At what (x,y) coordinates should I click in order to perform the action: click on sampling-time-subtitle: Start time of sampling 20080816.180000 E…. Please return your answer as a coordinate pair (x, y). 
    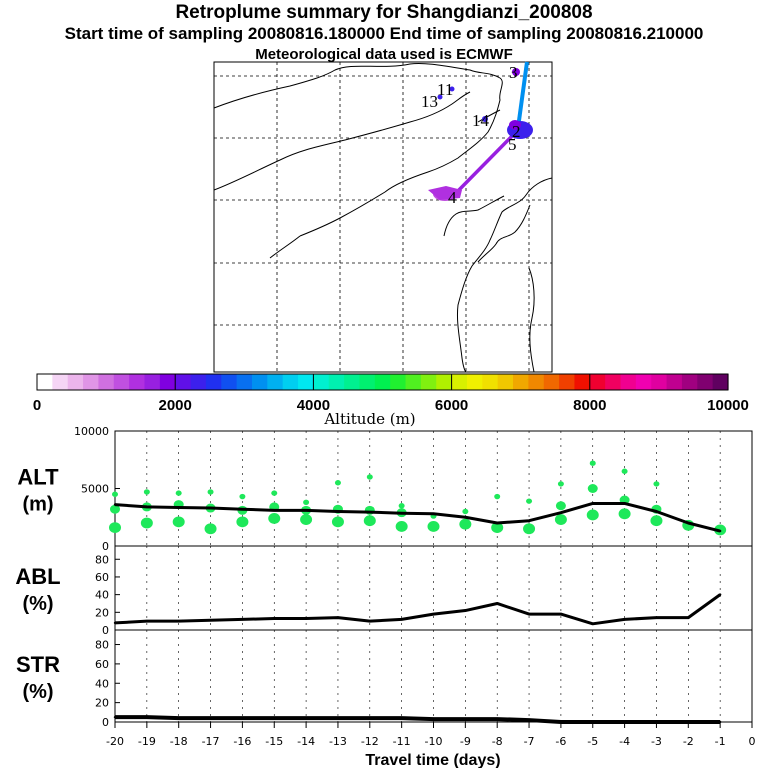
    Looking at the image, I should click on (384, 33).